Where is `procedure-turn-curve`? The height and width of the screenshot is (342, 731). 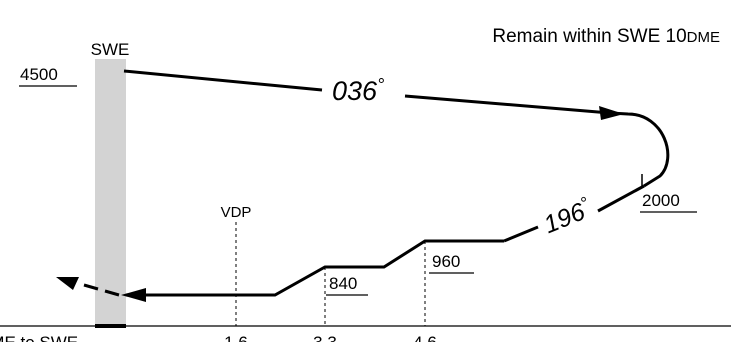
procedure-turn-curve is located at coordinates (639, 149).